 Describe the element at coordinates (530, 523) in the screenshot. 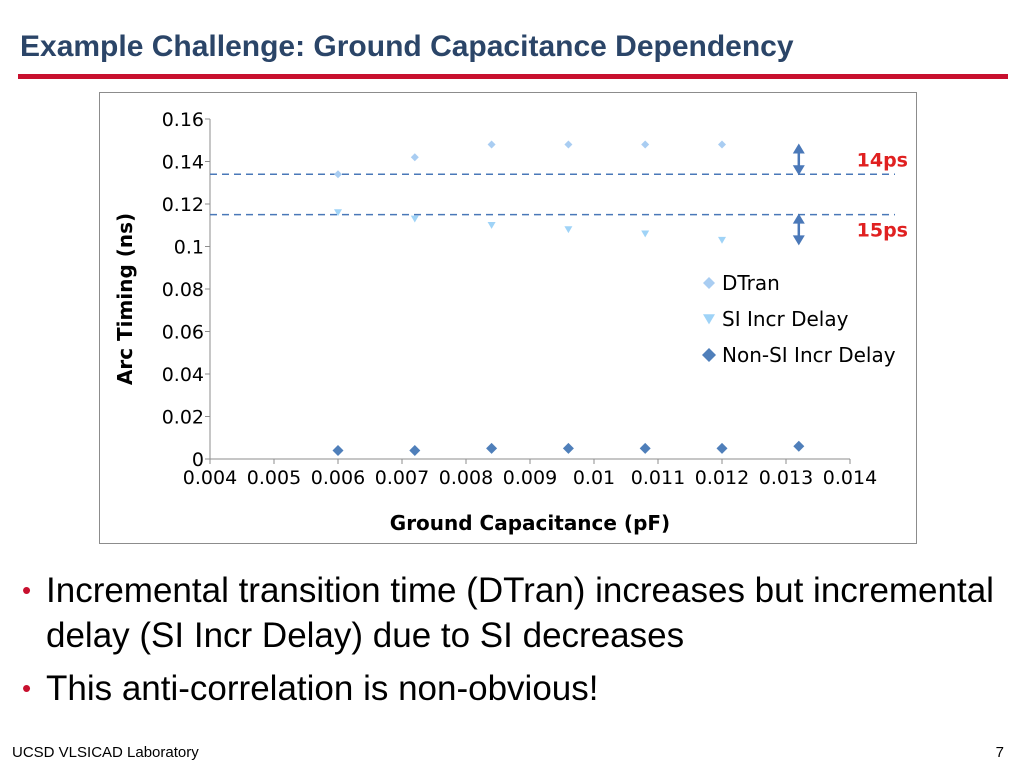

I see `x-axis-title: Ground Capacitance (pF)` at that location.